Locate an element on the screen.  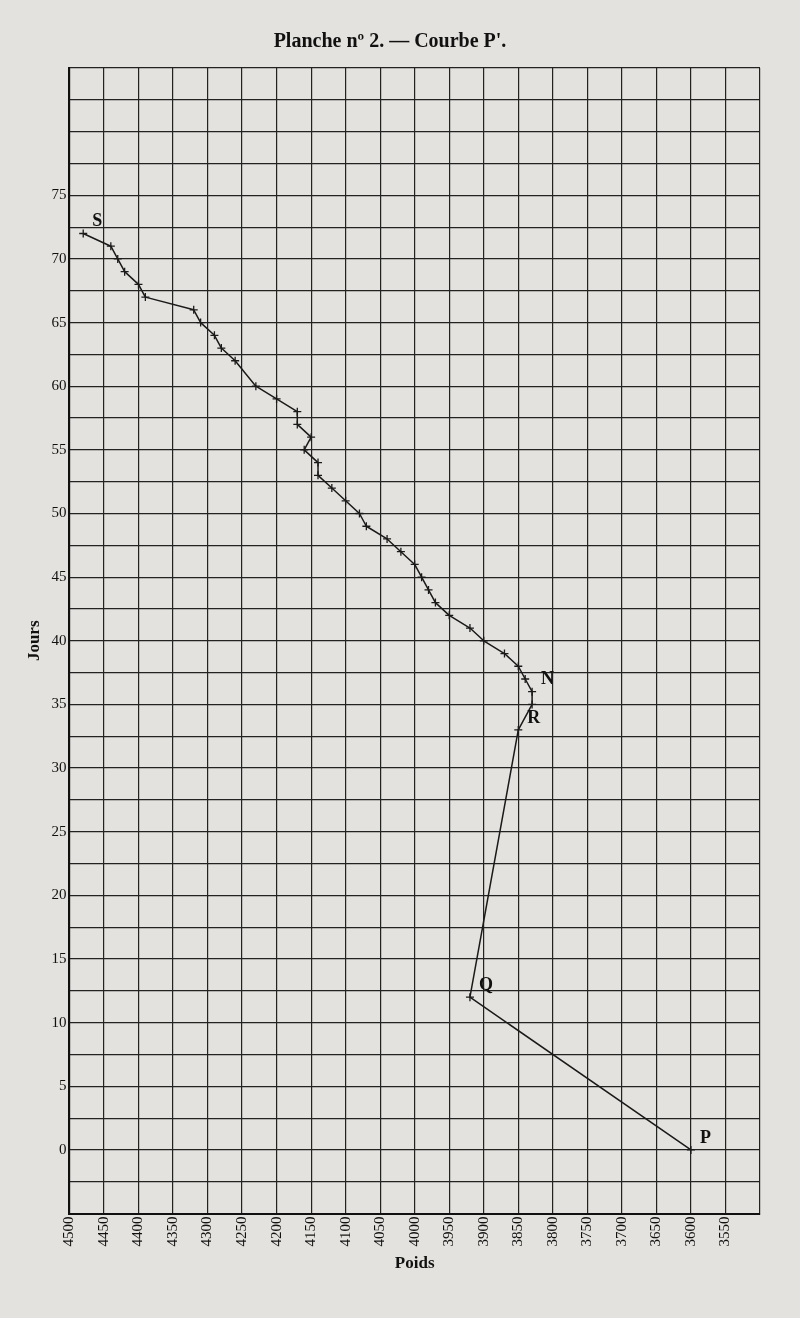
y-tick-label: 75 is located at coordinates (59, 194).